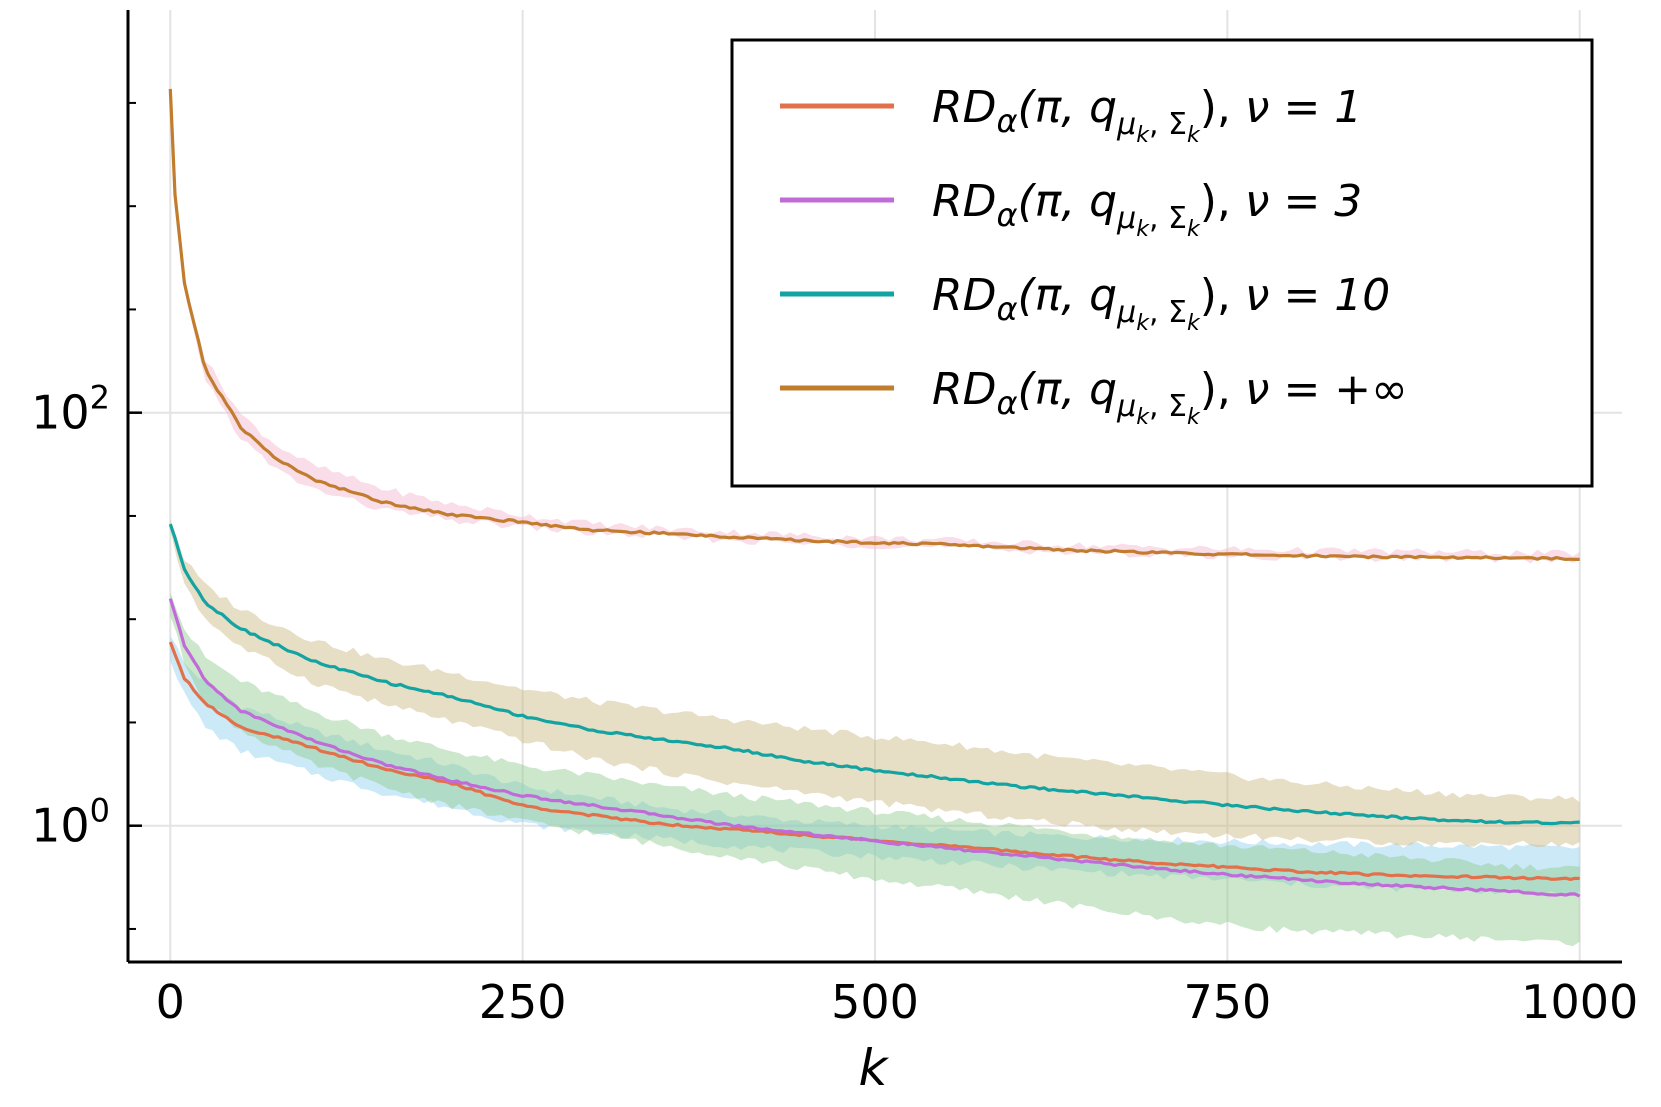 The height and width of the screenshot is (1107, 1661). I want to click on x-tick-label-0: 0, so click(170, 1002).